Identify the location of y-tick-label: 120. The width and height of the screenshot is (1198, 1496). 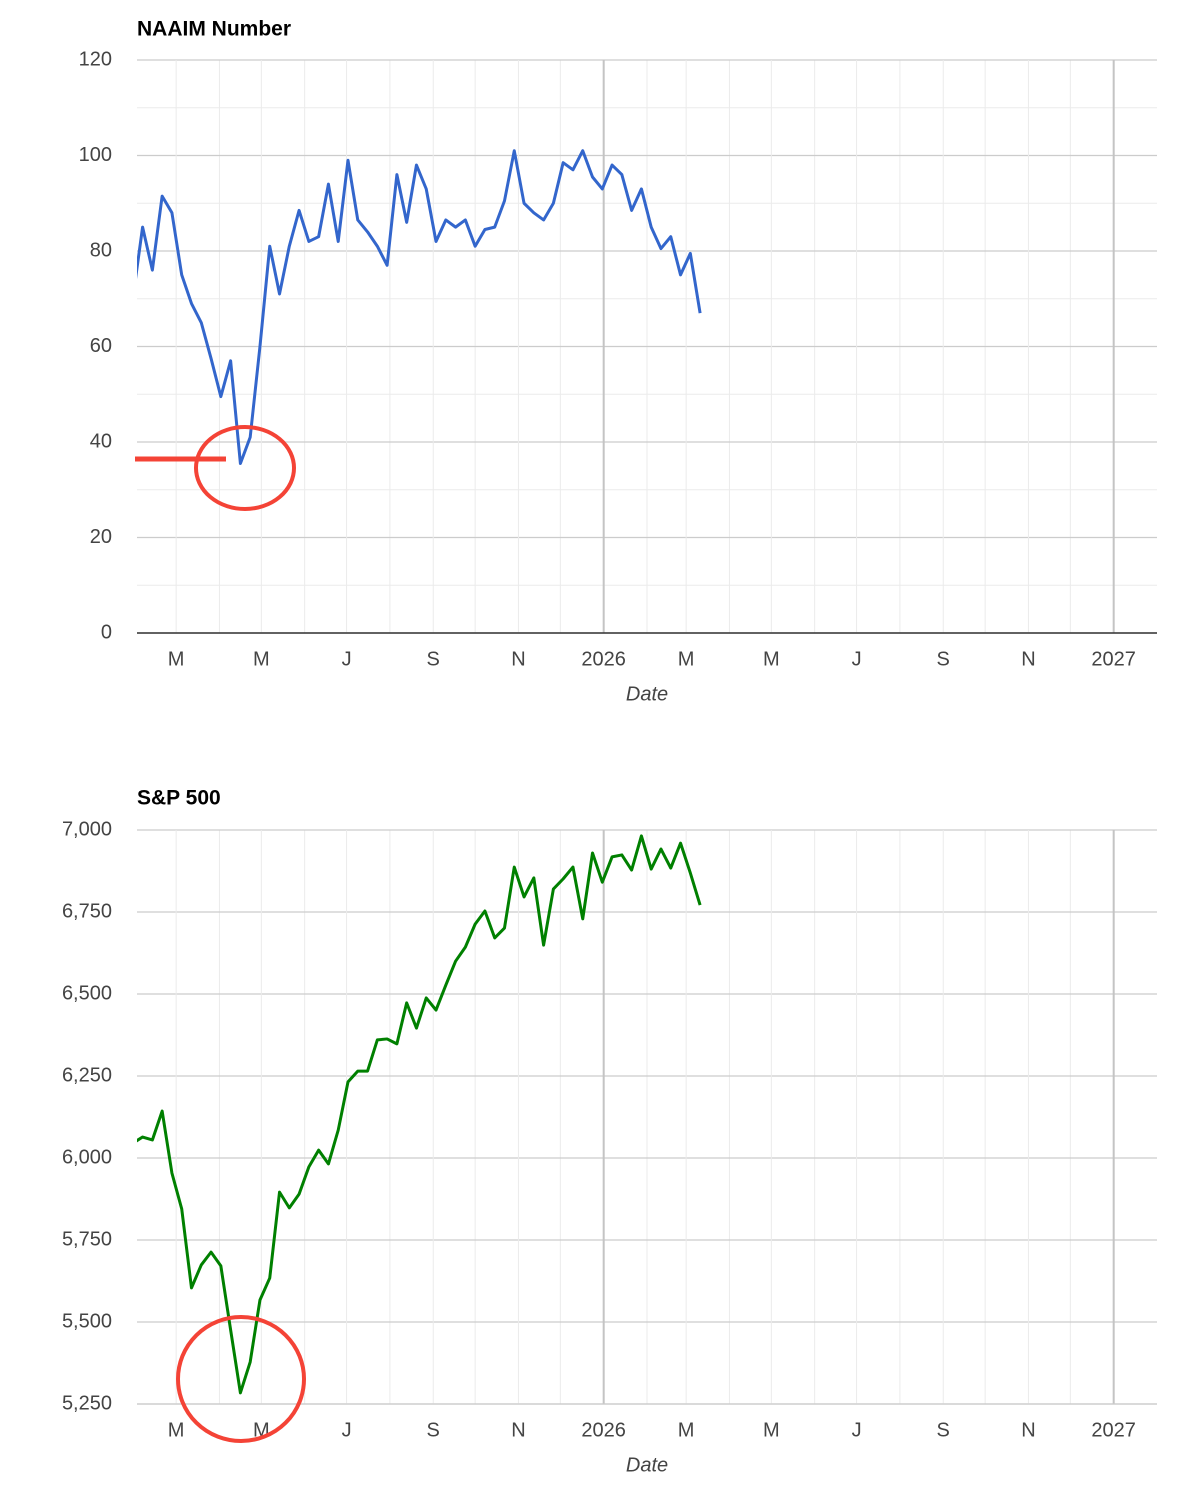
(95, 59).